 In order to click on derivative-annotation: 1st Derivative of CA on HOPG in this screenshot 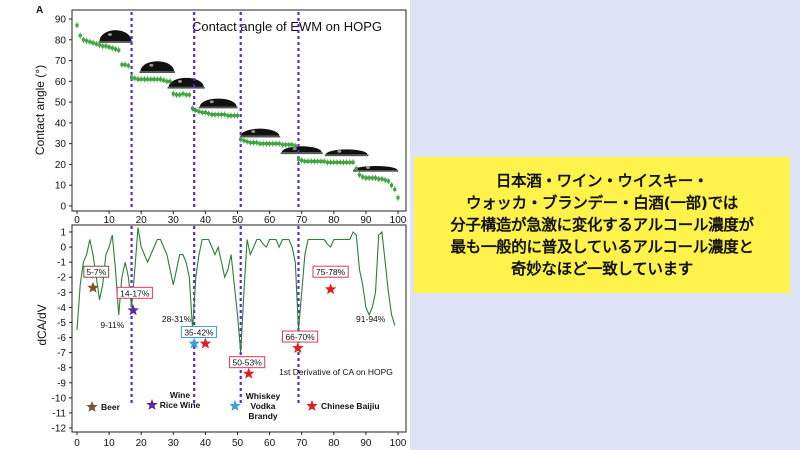, I will do `click(336, 372)`.